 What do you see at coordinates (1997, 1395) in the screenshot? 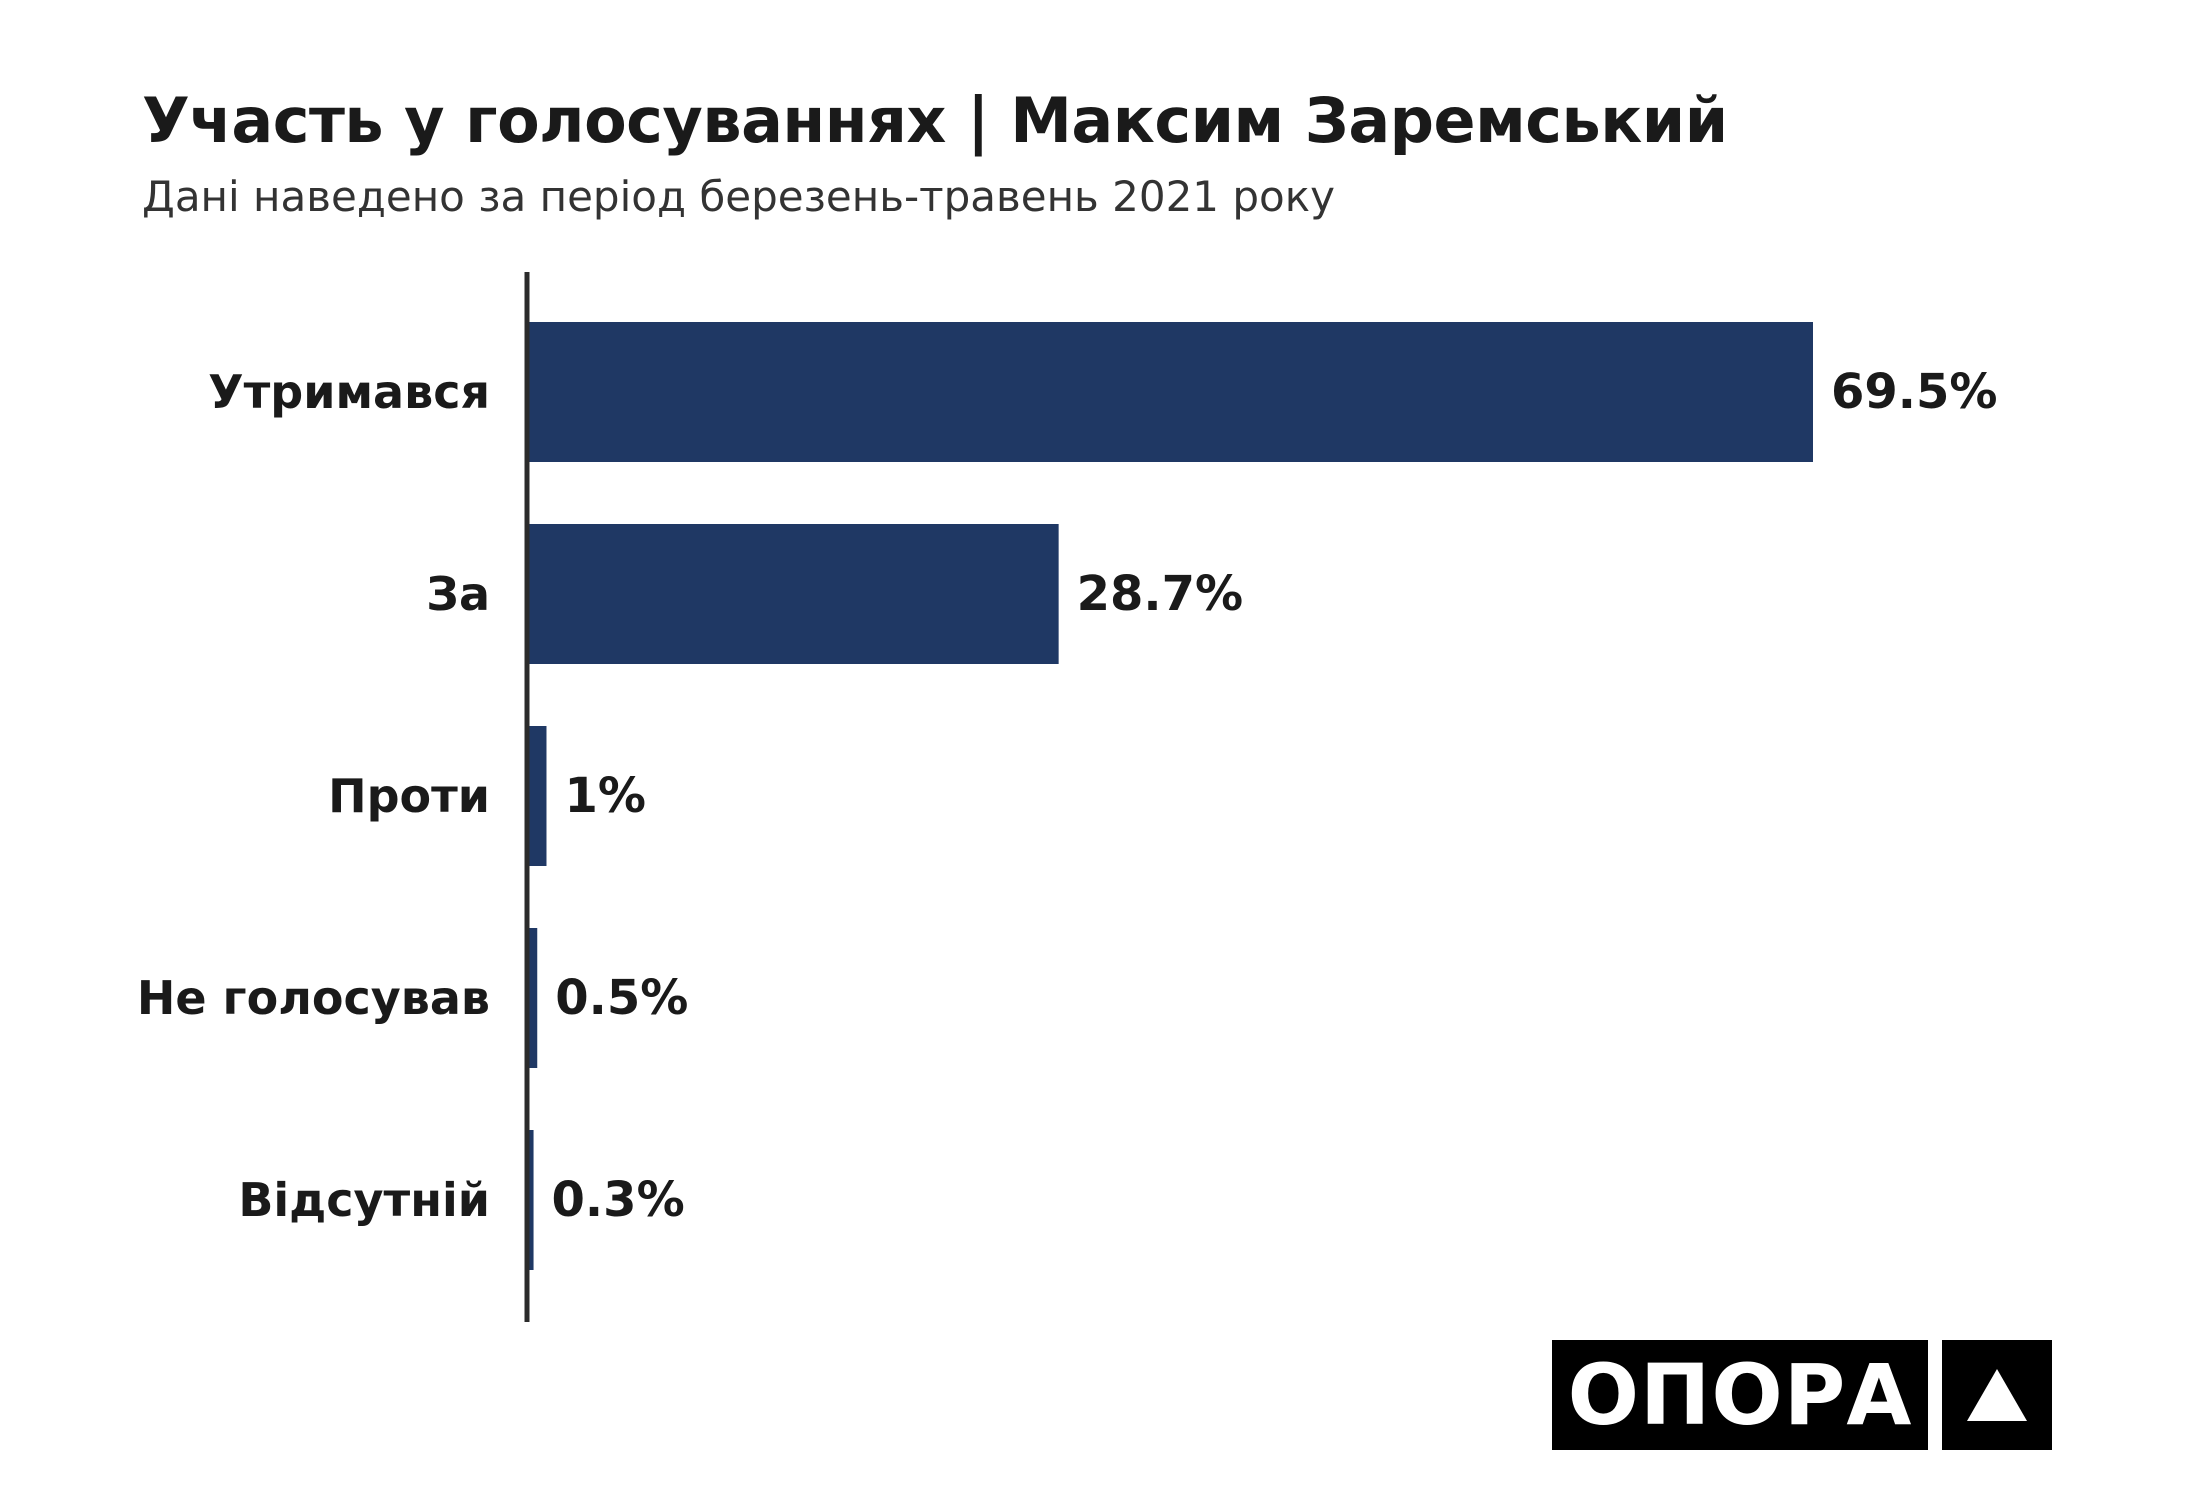
I see `triangle-icon` at bounding box center [1997, 1395].